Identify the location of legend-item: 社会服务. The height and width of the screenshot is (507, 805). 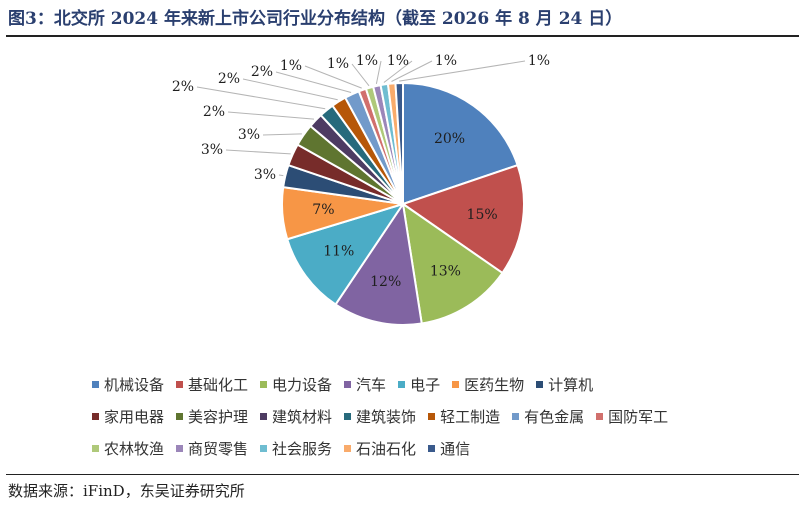
(296, 448).